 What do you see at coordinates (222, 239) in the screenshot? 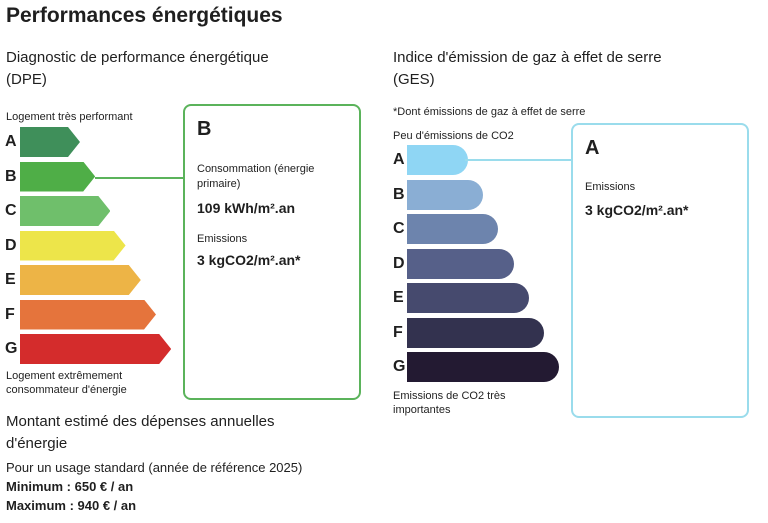
I see `dpe-emissions-label: Emissions` at bounding box center [222, 239].